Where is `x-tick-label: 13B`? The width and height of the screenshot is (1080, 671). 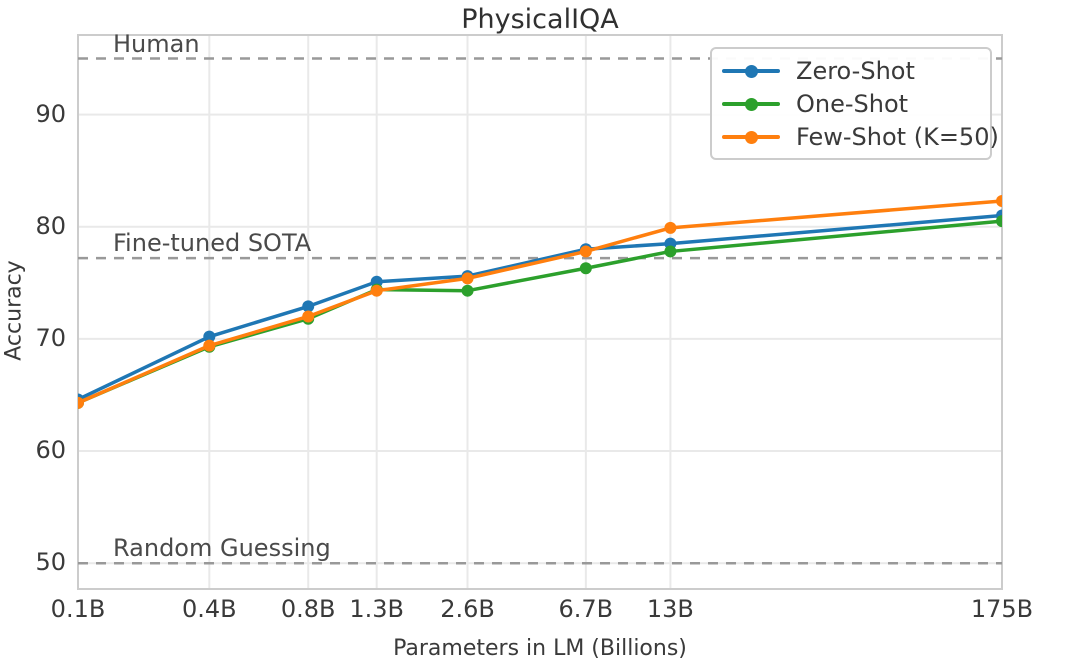 x-tick-label: 13B is located at coordinates (670, 609).